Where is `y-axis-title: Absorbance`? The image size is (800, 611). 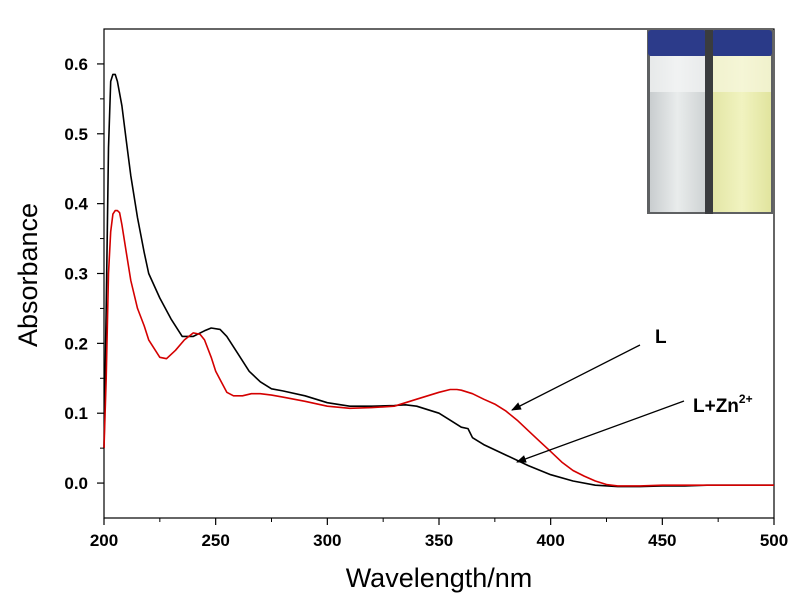 y-axis-title: Absorbance is located at coordinates (28, 275).